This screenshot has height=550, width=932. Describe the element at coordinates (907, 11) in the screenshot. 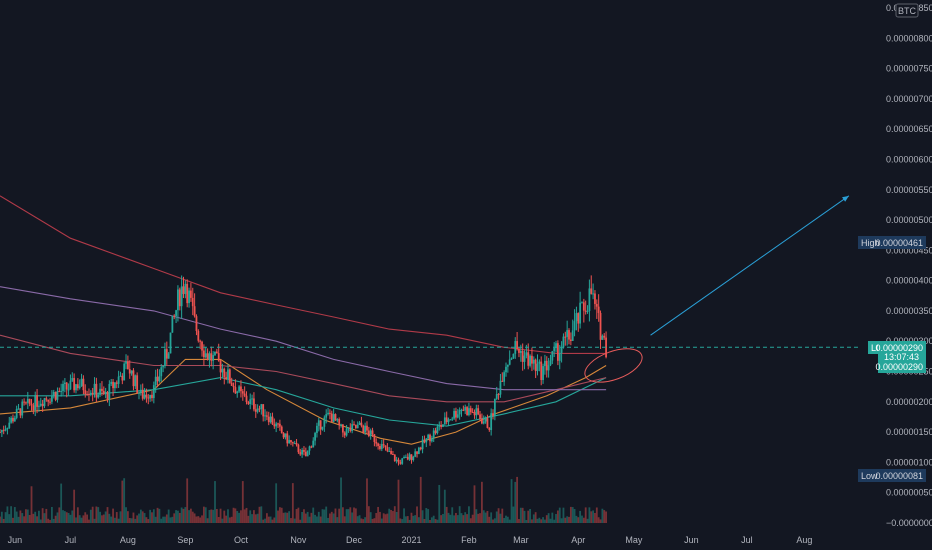

I see `currency-label: BTC` at that location.